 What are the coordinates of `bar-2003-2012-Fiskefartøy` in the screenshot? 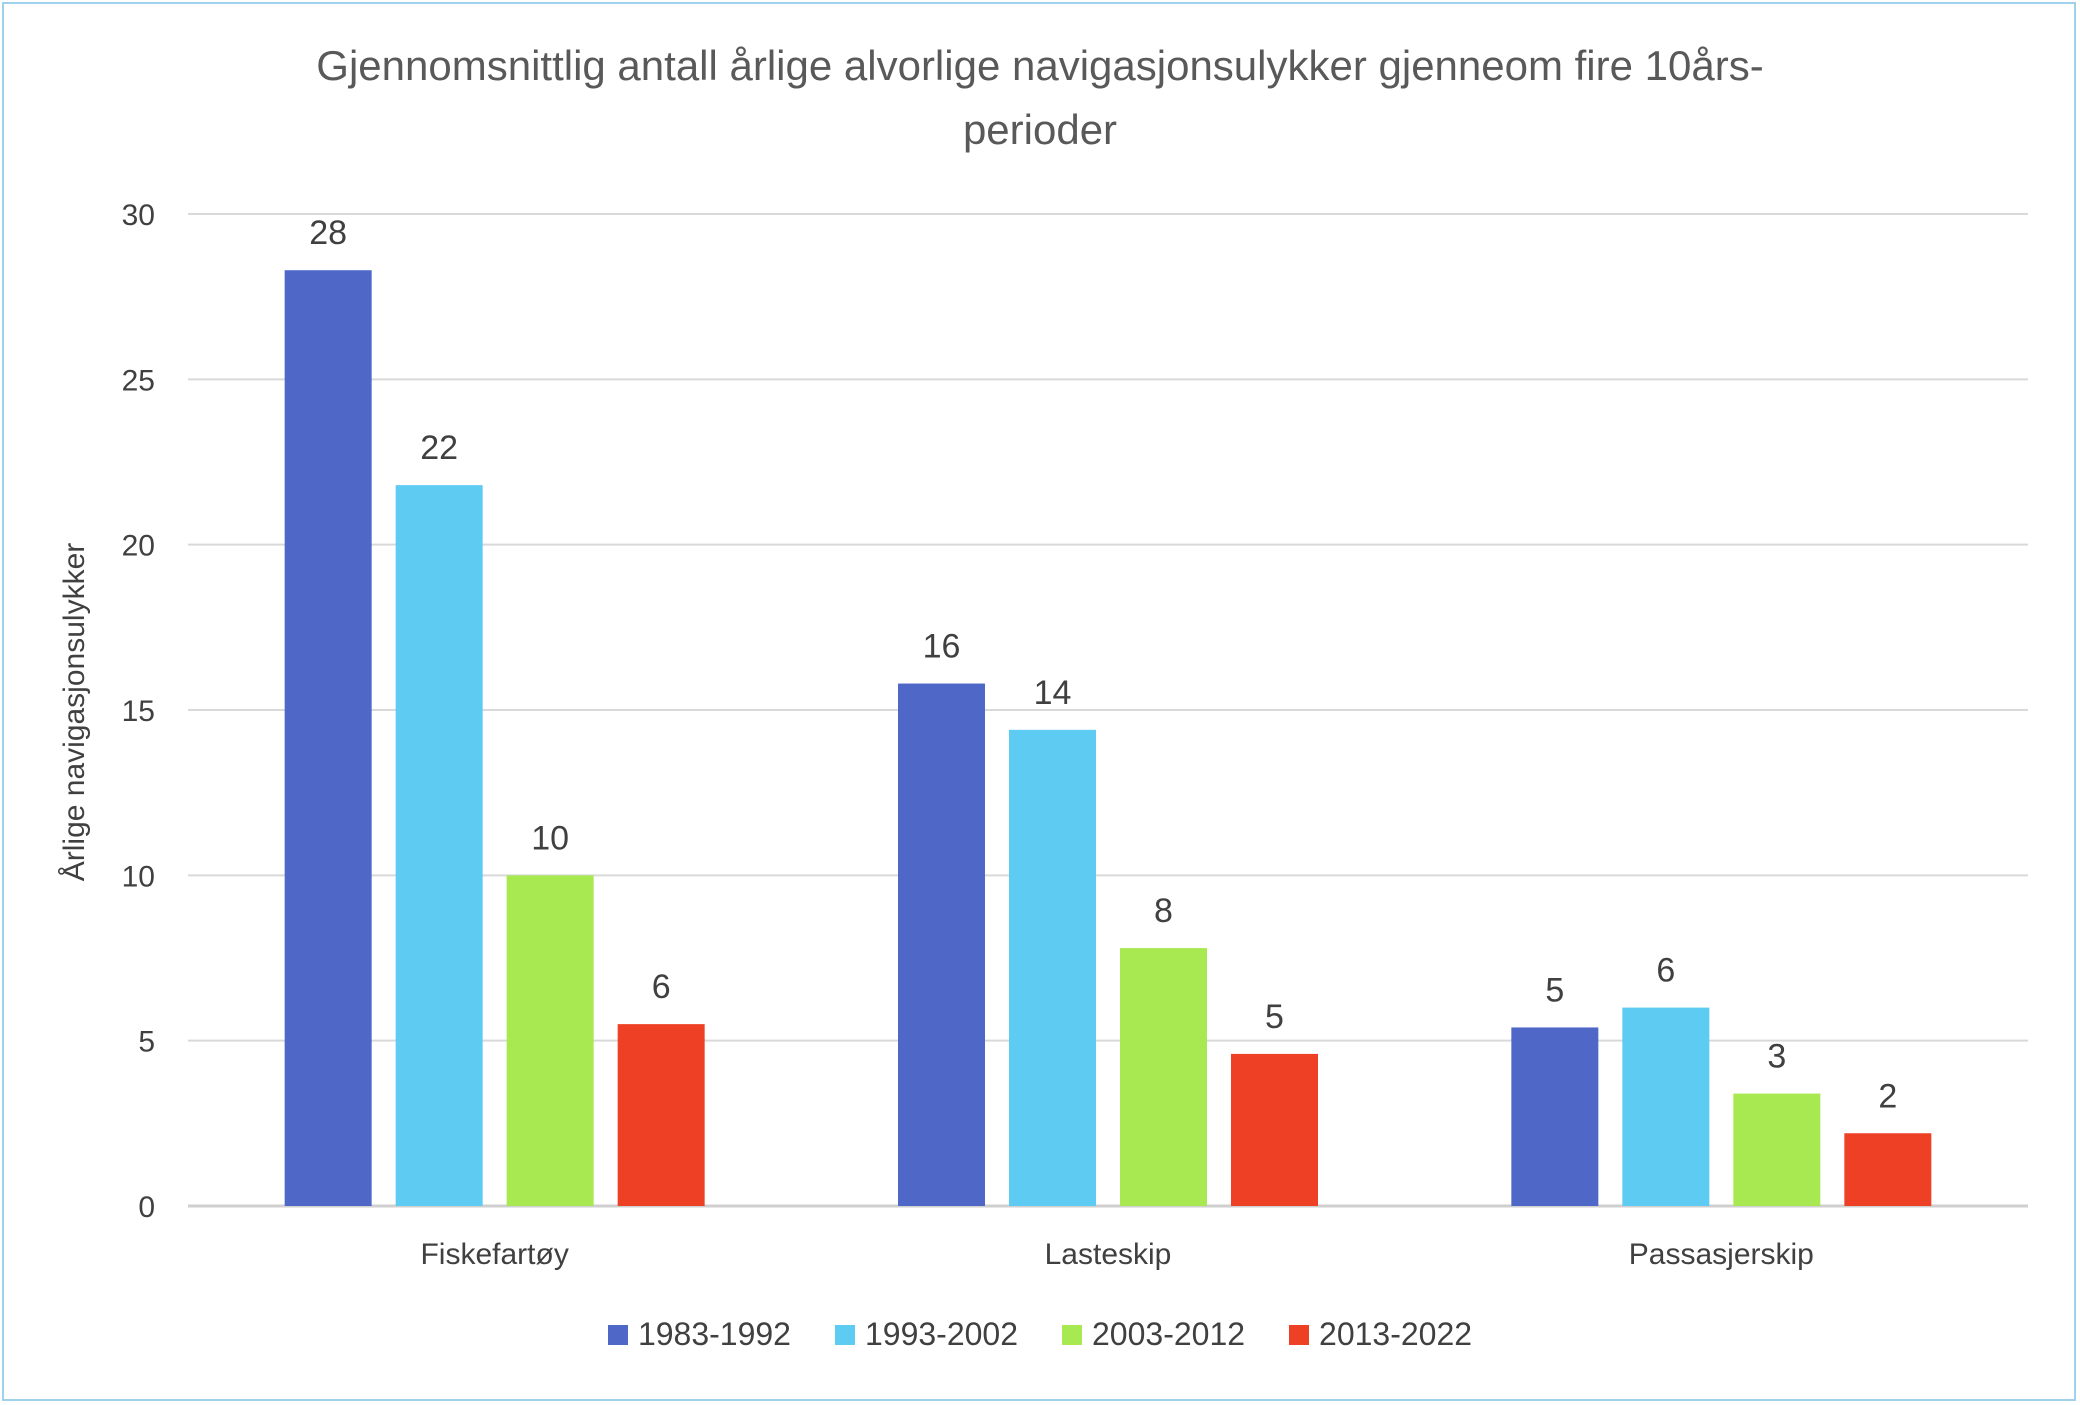 It's located at (550, 1040).